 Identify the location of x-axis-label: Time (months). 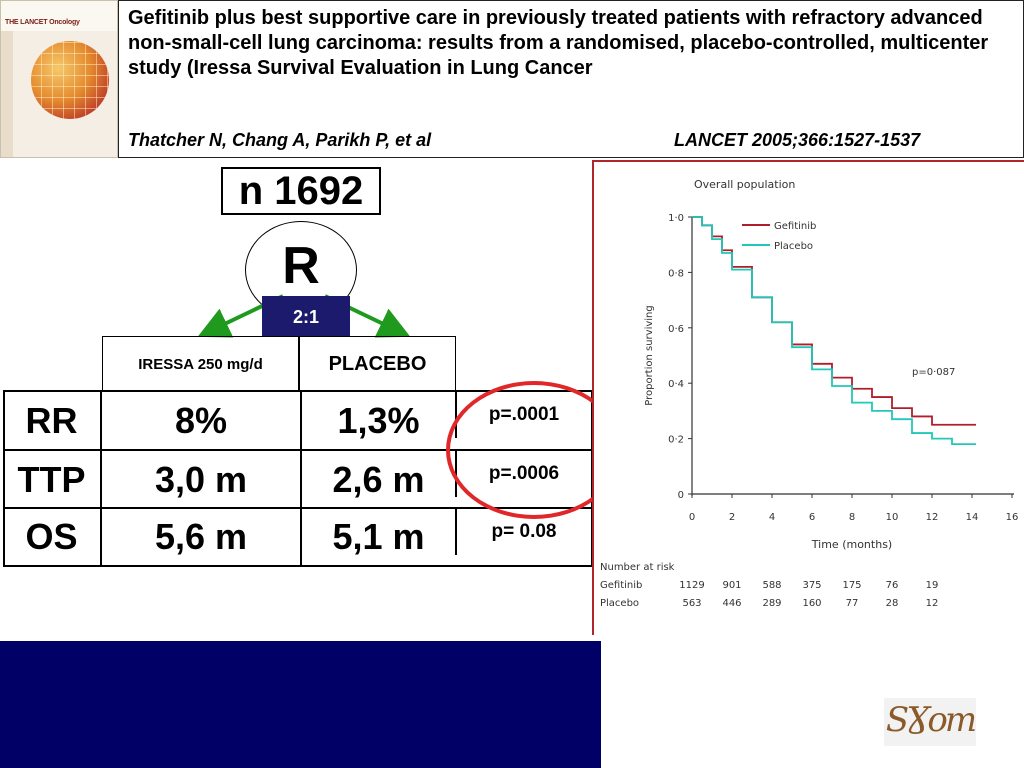
(851, 544).